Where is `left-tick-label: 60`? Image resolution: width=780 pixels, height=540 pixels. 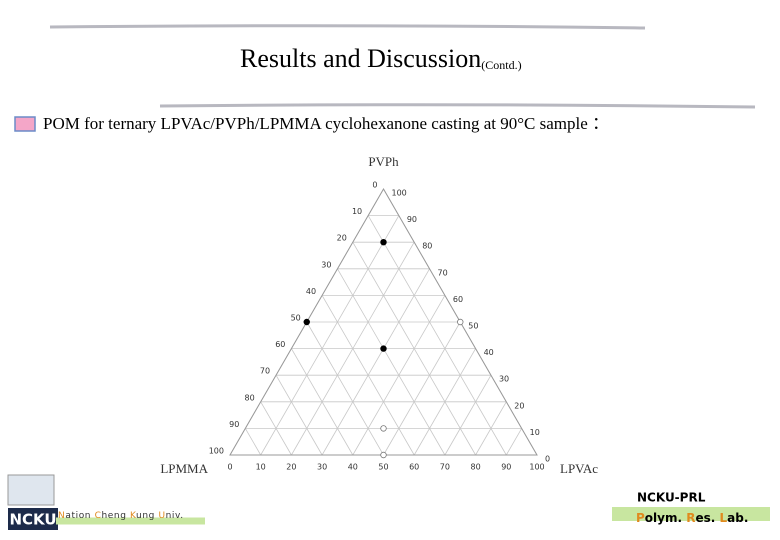 left-tick-label: 60 is located at coordinates (280, 344).